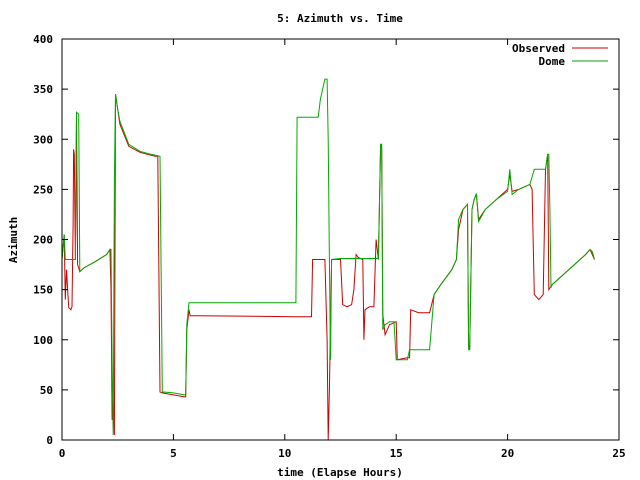  Describe the element at coordinates (49, 440) in the screenshot. I see `y-tick-label: 0` at that location.